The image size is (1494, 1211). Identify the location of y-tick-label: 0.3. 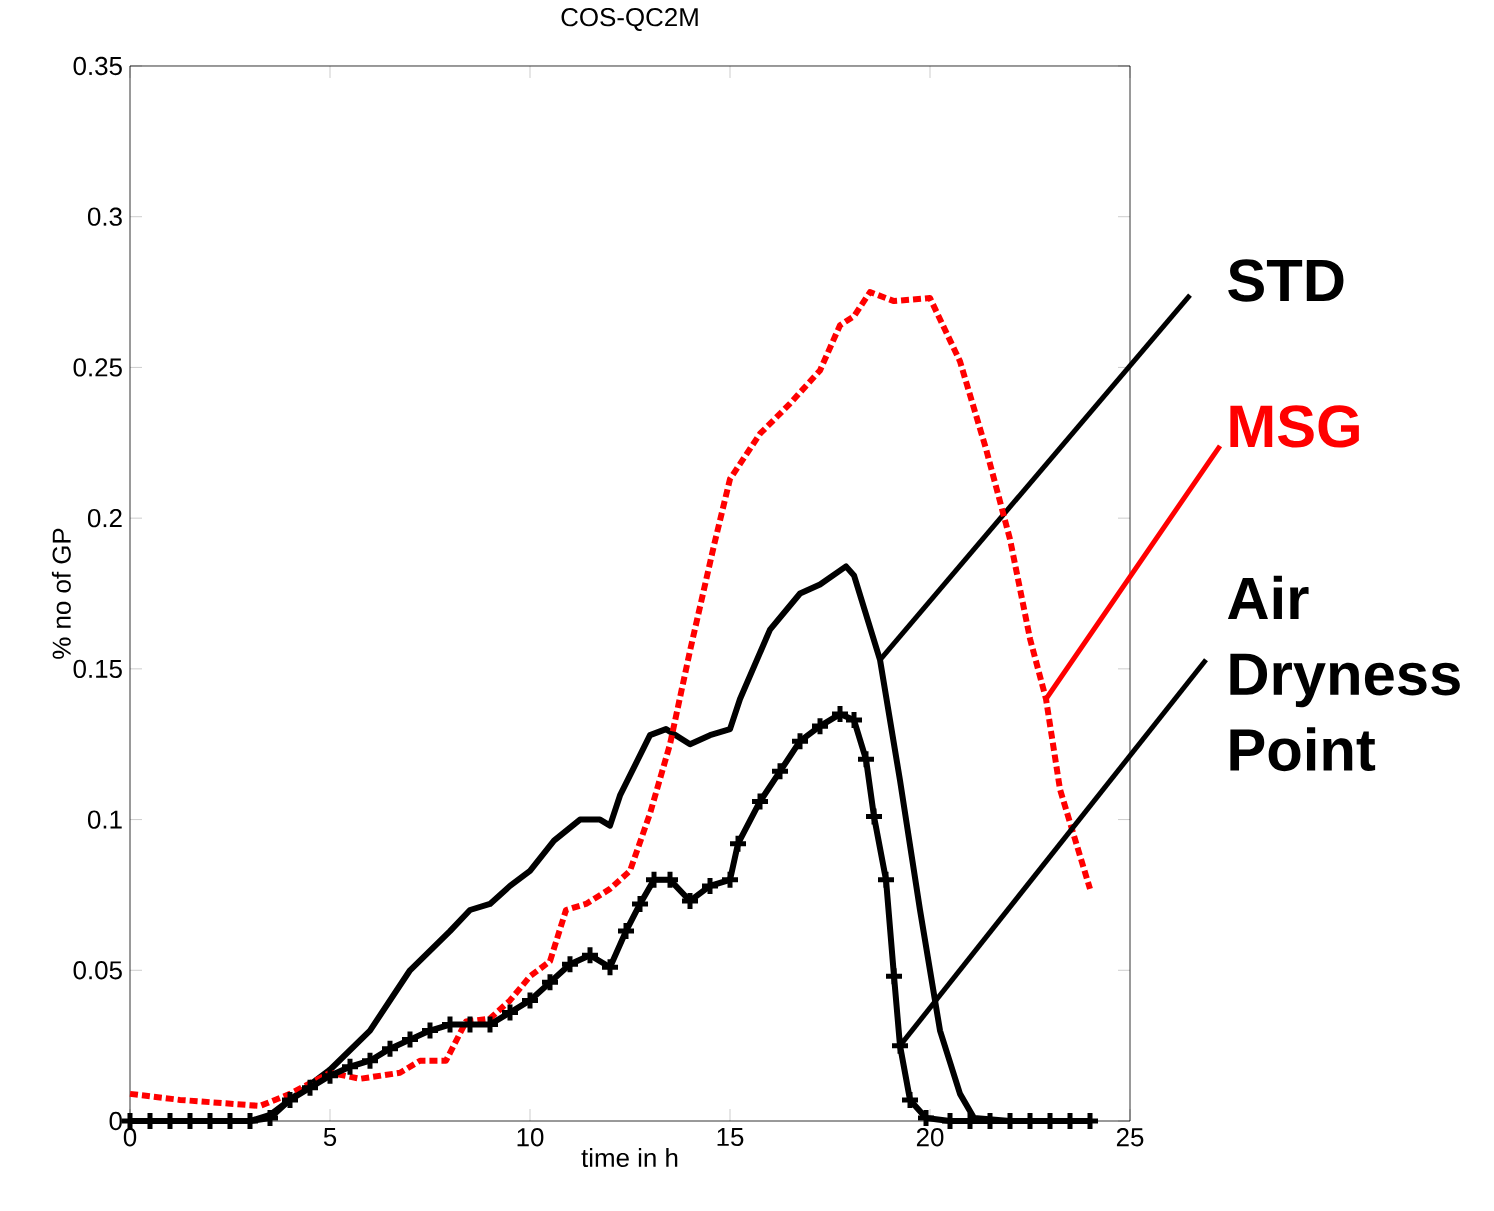
(104, 216).